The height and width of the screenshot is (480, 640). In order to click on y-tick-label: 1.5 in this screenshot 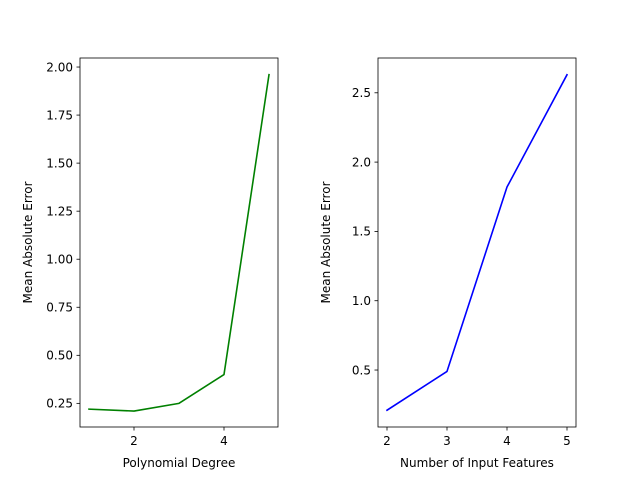, I will do `click(361, 232)`.